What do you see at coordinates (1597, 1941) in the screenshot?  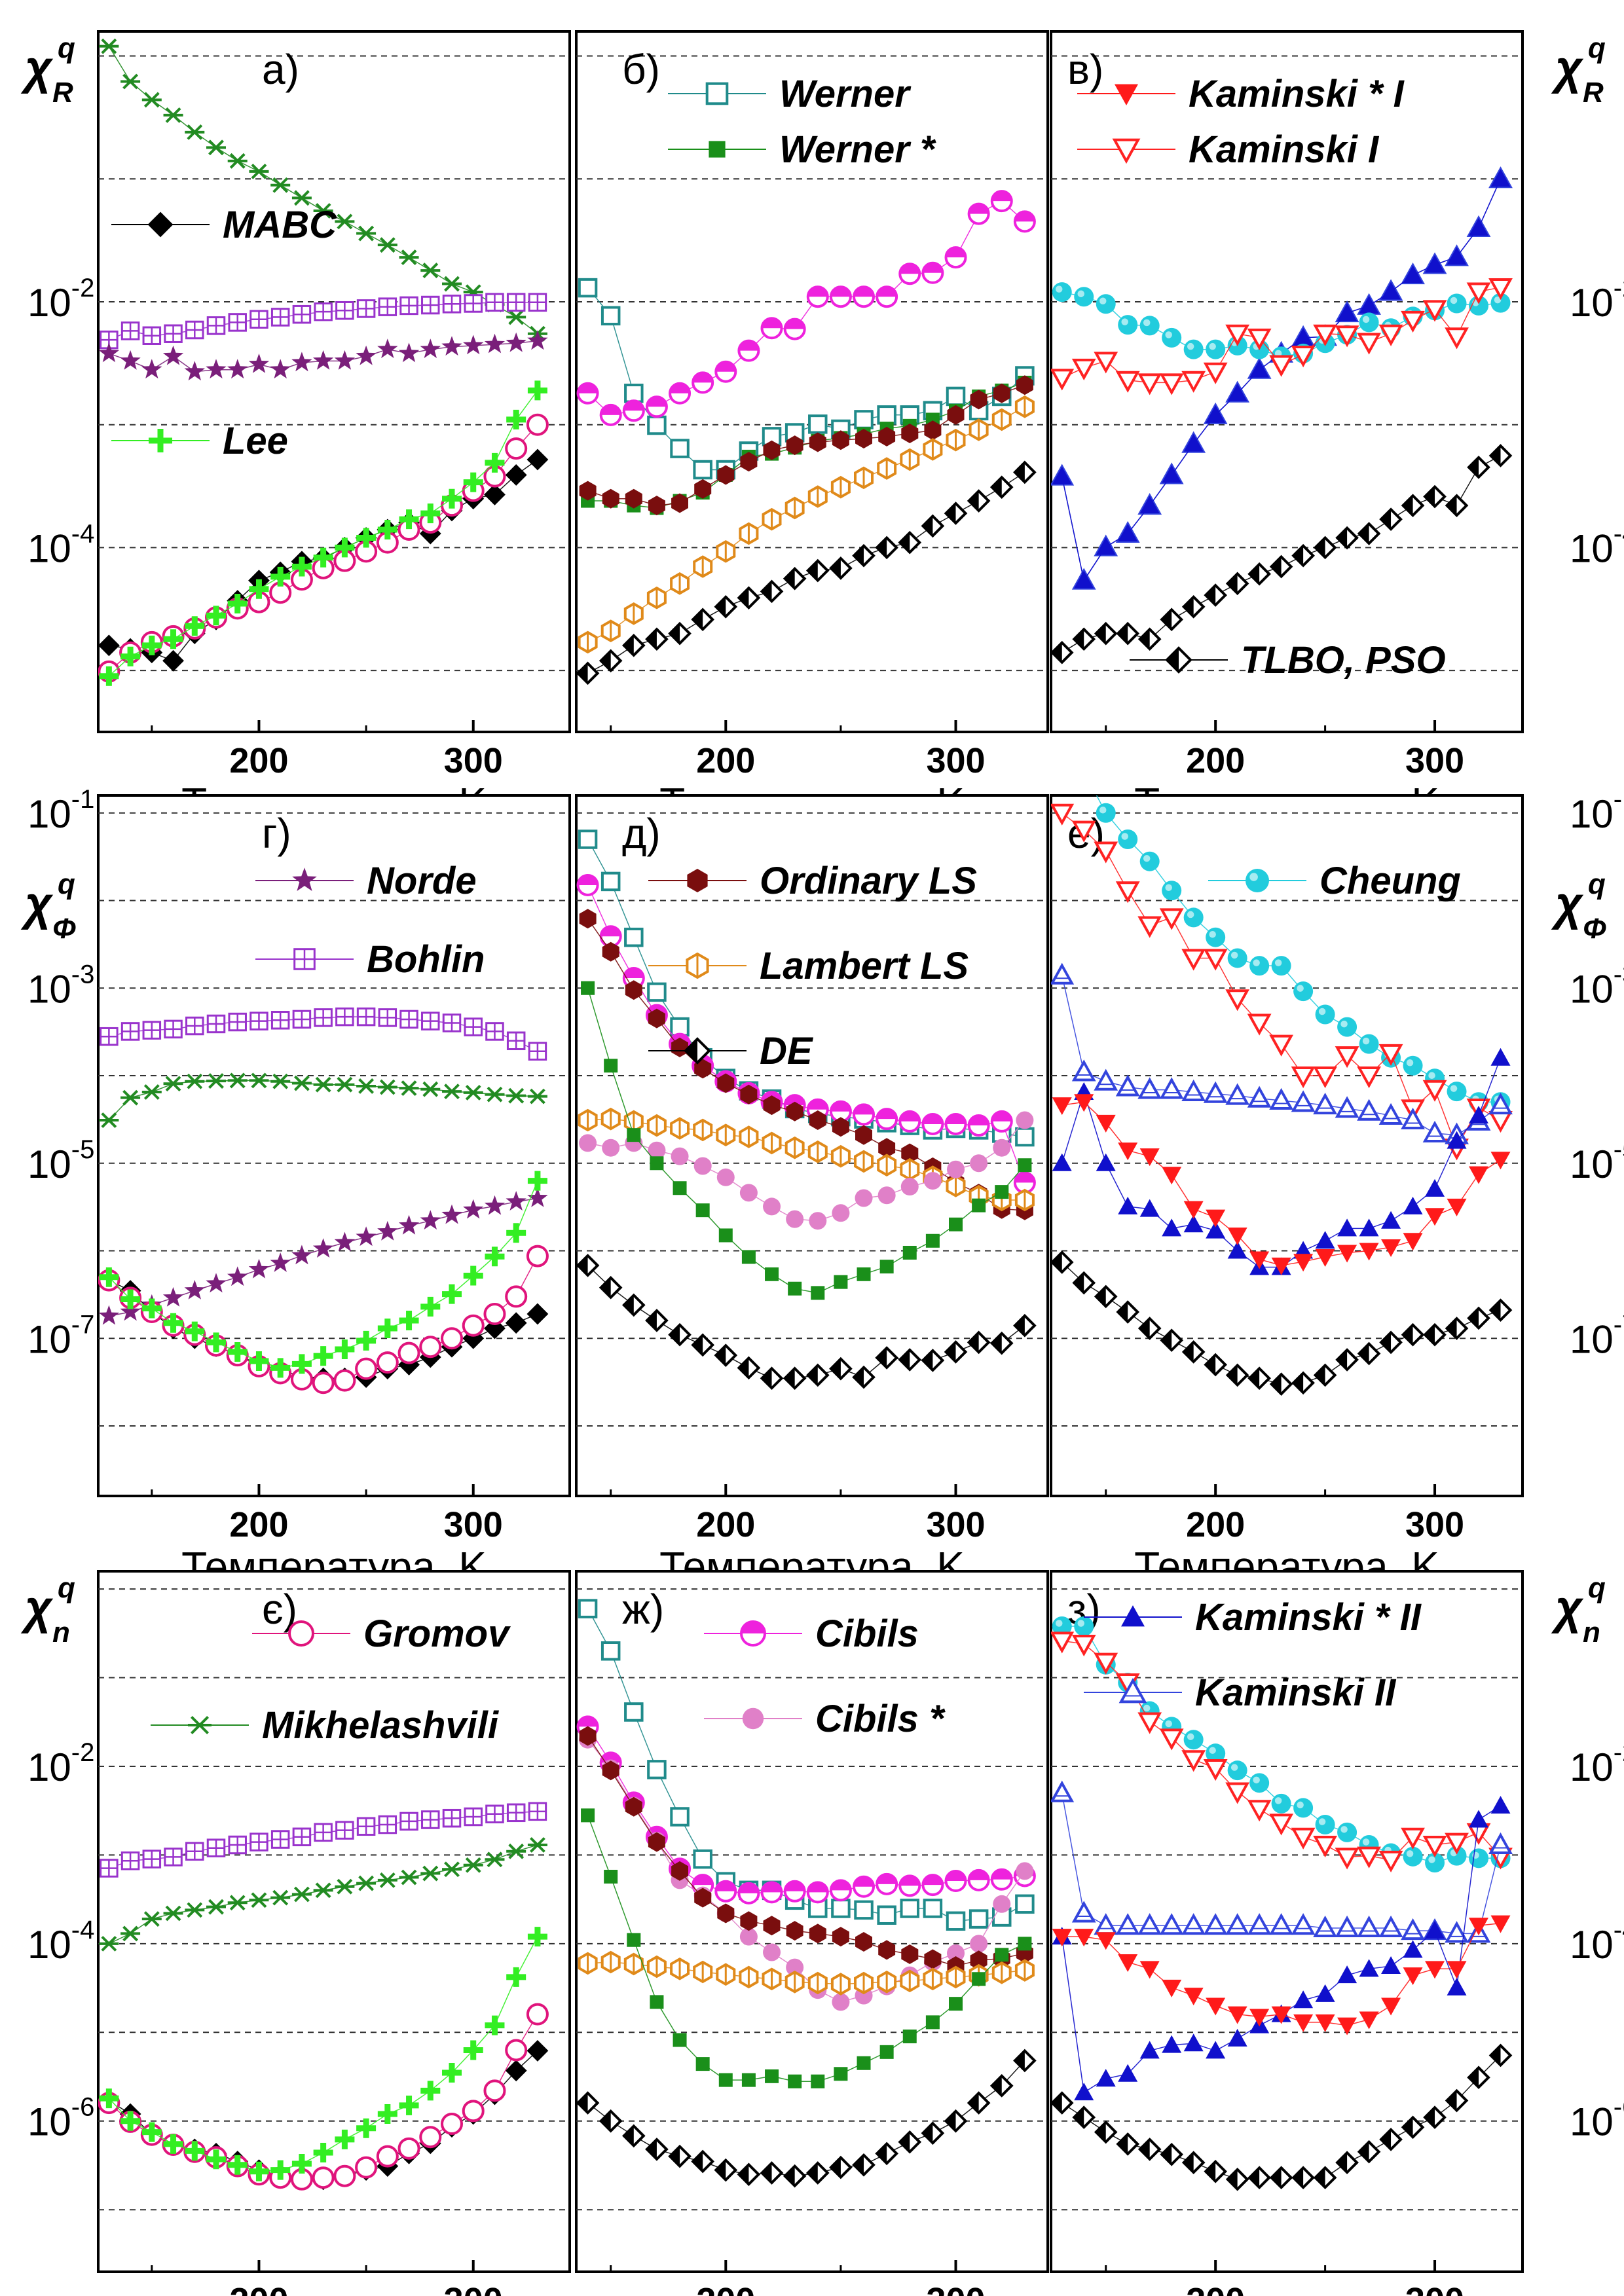 I see `y-tick-label: 10⁻⁴` at bounding box center [1597, 1941].